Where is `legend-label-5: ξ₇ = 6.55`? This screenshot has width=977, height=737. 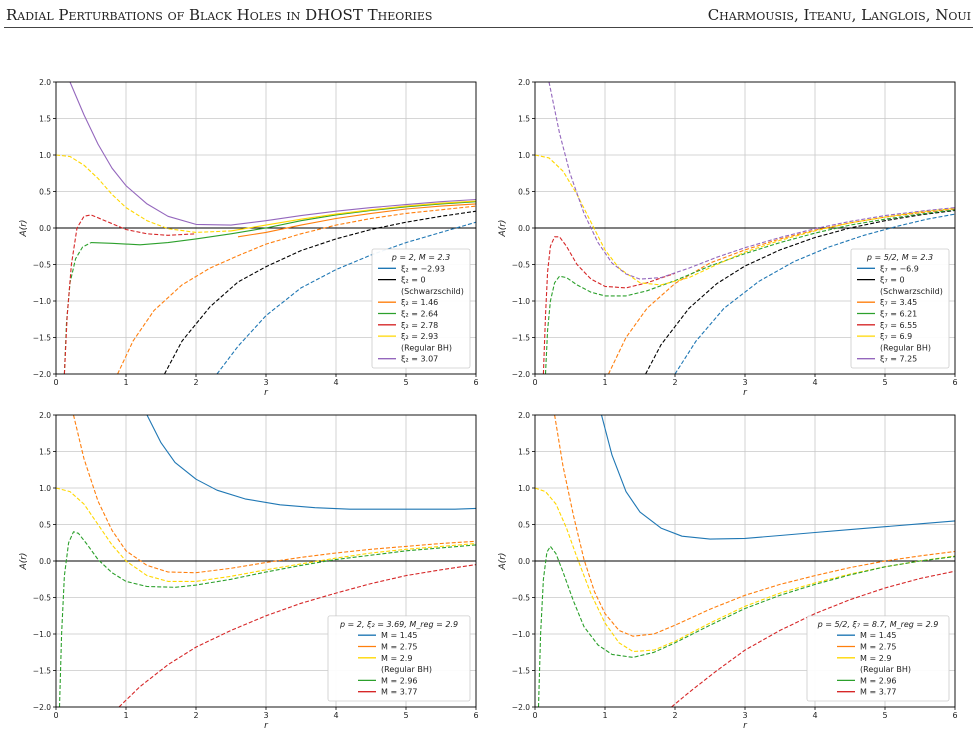 legend-label-5: ξ₇ = 6.55 is located at coordinates (898, 325).